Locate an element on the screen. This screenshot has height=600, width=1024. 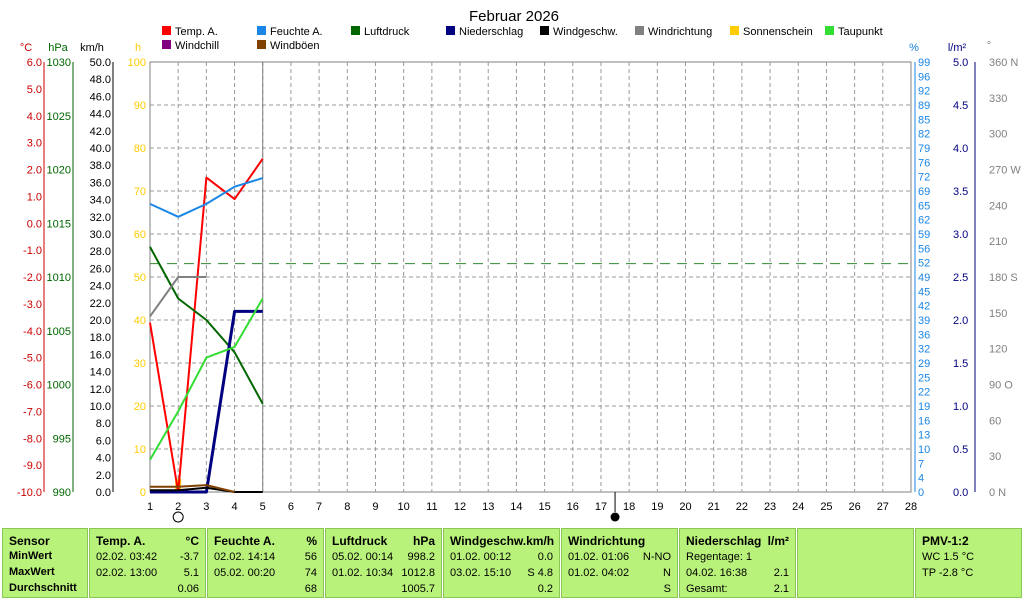
temp-tick-label: 2.0 is located at coordinates (34, 171).